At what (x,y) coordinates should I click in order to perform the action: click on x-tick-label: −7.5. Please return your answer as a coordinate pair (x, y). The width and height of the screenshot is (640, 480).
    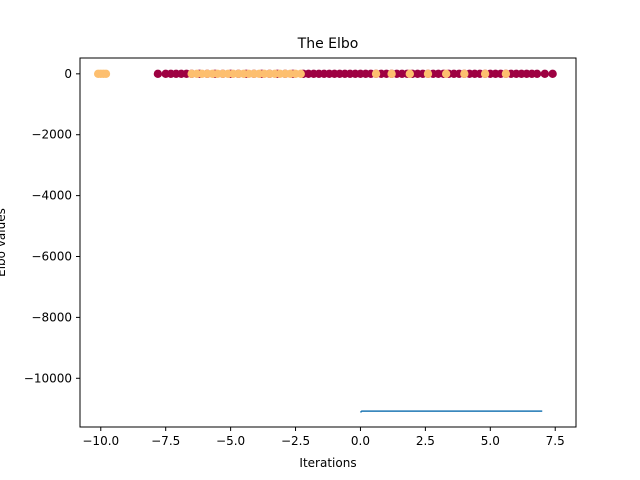
    Looking at the image, I should click on (165, 441).